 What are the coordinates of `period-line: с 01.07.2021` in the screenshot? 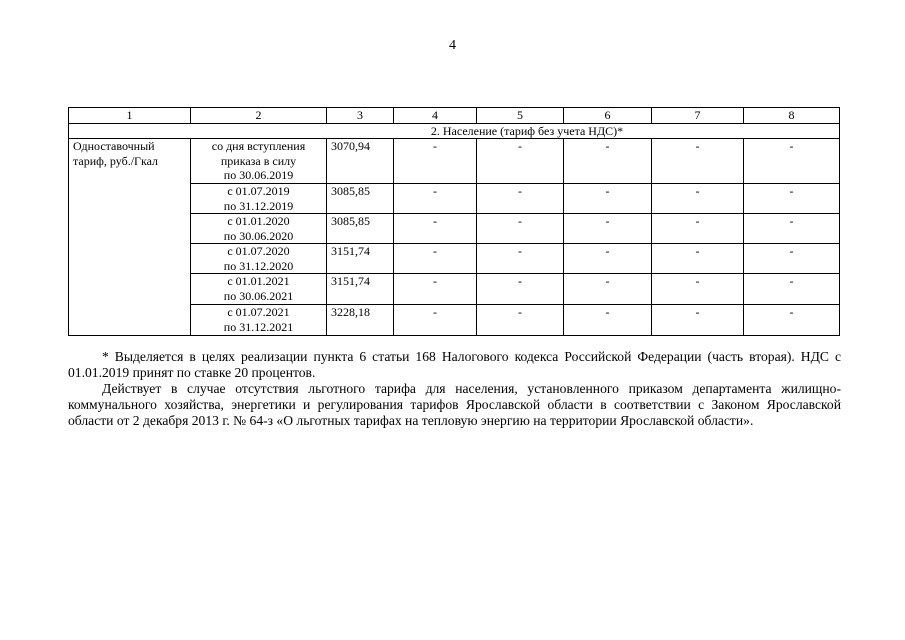 It's located at (258, 312).